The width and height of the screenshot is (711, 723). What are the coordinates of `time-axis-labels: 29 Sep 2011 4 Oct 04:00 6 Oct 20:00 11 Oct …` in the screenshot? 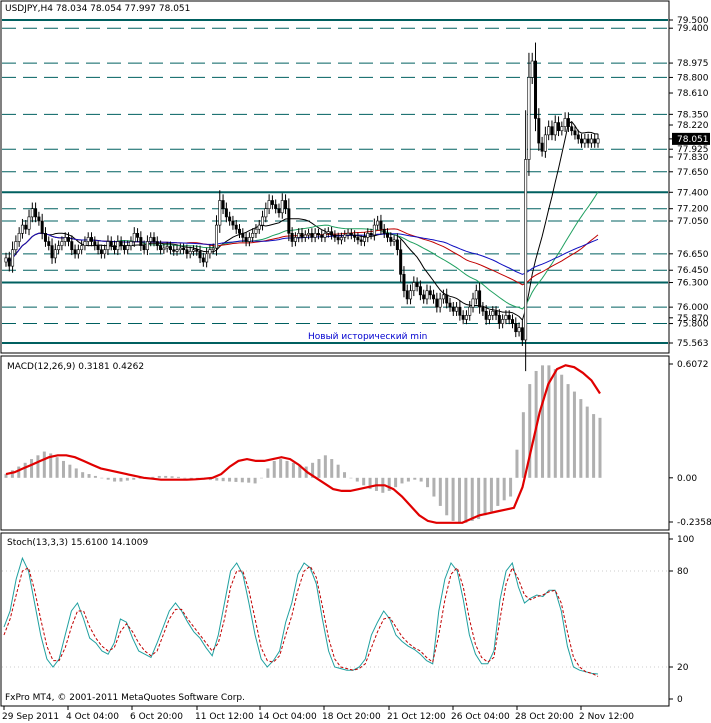 It's located at (318, 714).